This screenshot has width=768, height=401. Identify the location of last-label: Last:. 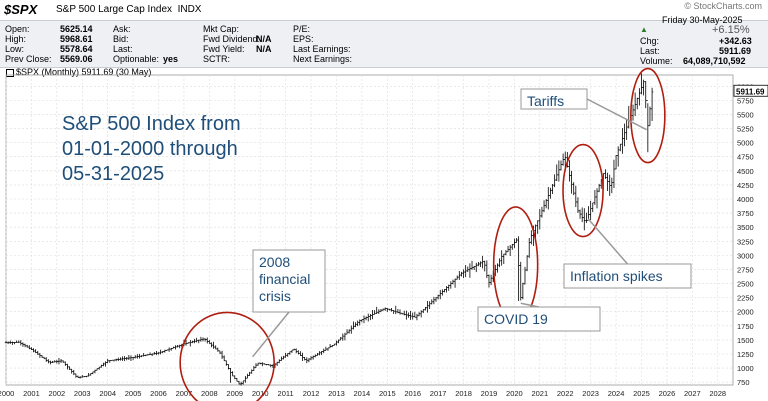
(123, 49).